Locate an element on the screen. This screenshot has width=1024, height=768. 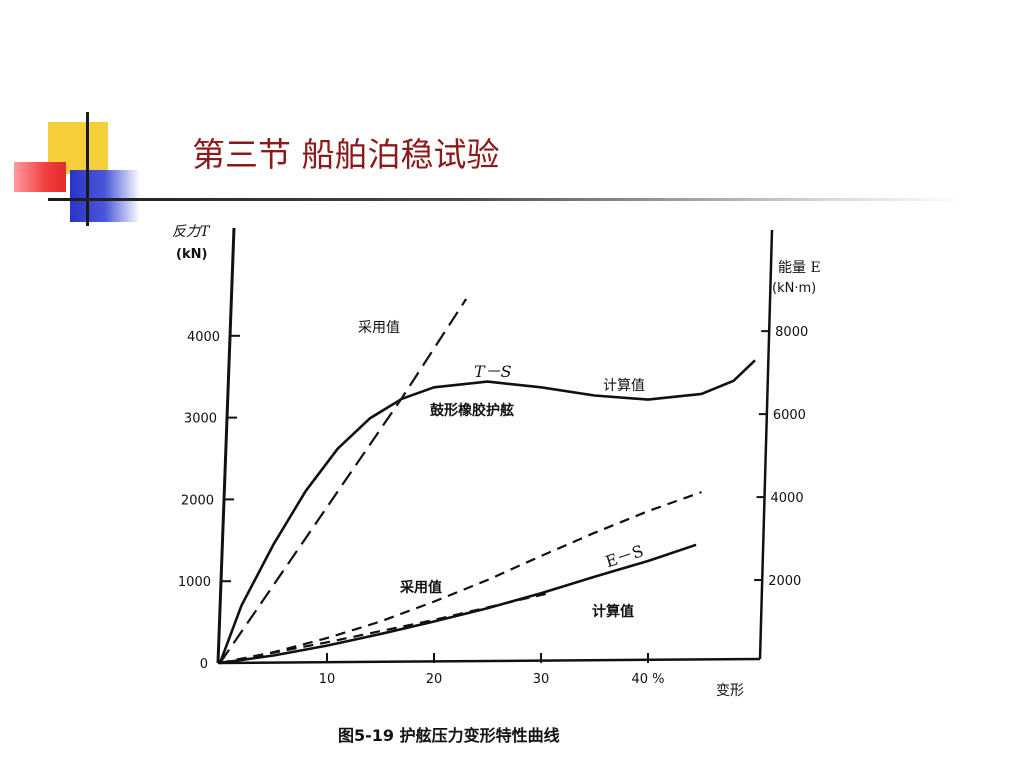
right-tick-label: 4000 is located at coordinates (787, 498).